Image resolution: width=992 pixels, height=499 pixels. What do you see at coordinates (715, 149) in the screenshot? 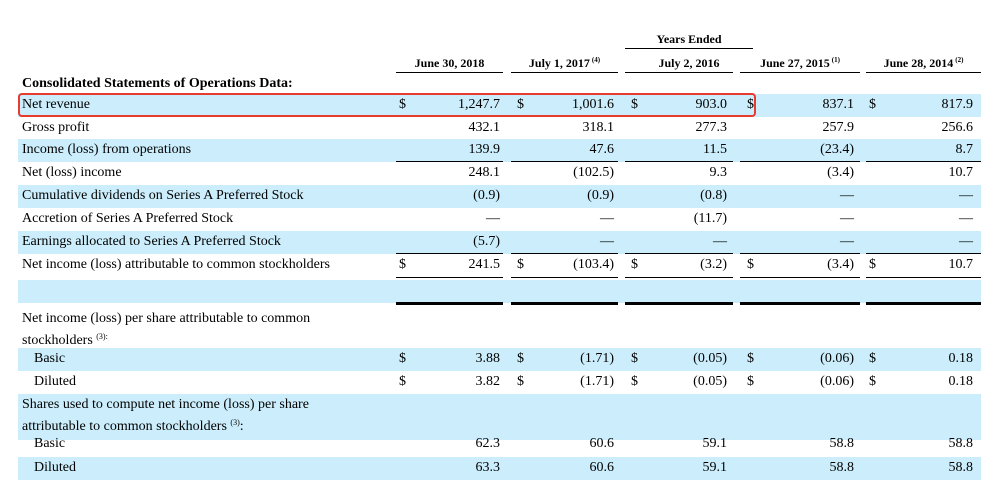
I see `value-cell: 11.5` at bounding box center [715, 149].